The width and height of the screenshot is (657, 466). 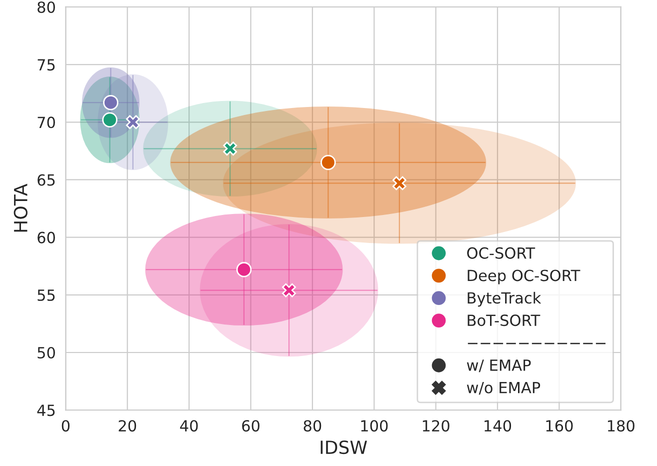 What do you see at coordinates (621, 426) in the screenshot?
I see `x-tick-label: 180` at bounding box center [621, 426].